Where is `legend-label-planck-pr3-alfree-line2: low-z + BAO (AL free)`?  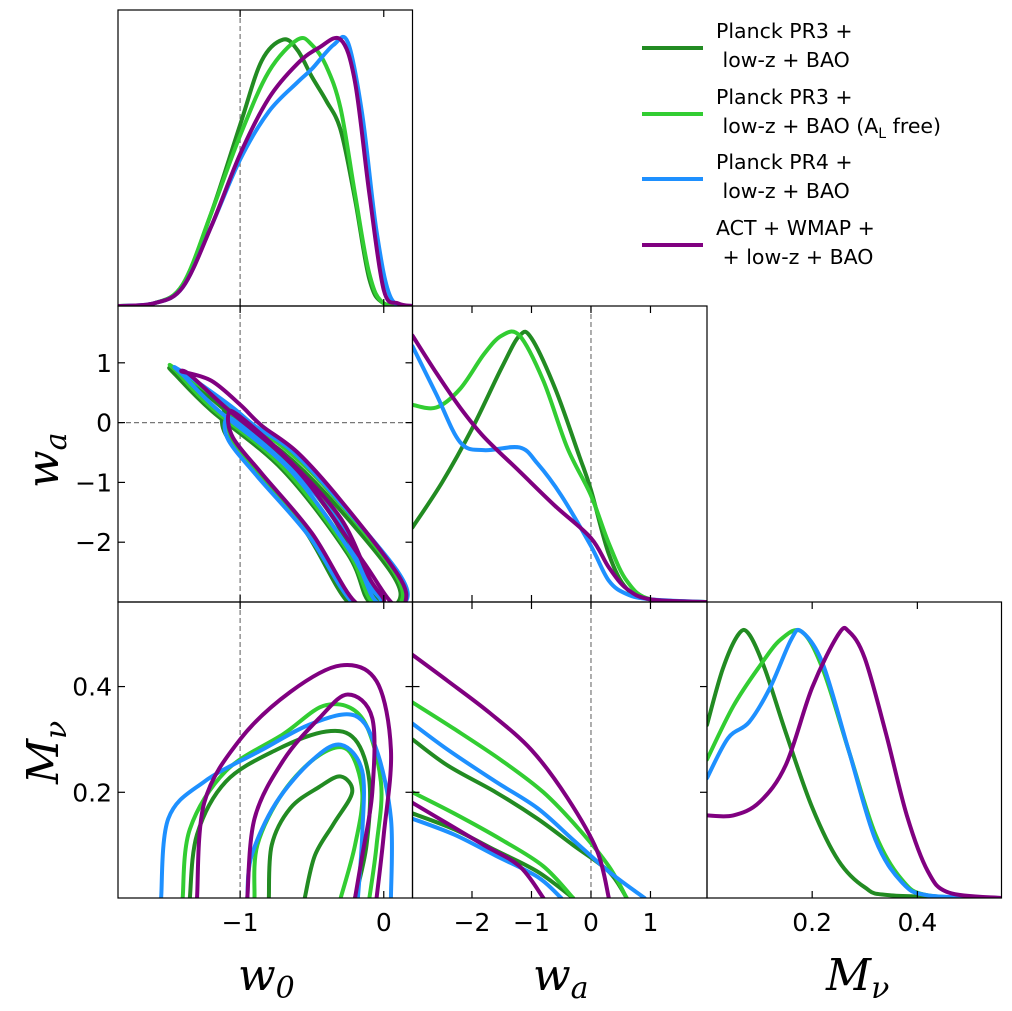 legend-label-planck-pr3-alfree-line2: low-z + BAO (AL free) is located at coordinates (828, 128).